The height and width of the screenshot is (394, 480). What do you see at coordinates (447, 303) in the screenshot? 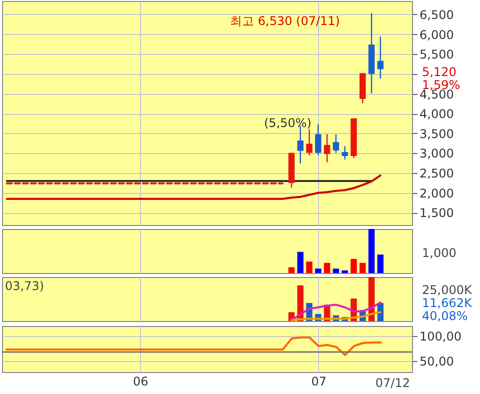
I see `text: 11,662K` at bounding box center [447, 303].